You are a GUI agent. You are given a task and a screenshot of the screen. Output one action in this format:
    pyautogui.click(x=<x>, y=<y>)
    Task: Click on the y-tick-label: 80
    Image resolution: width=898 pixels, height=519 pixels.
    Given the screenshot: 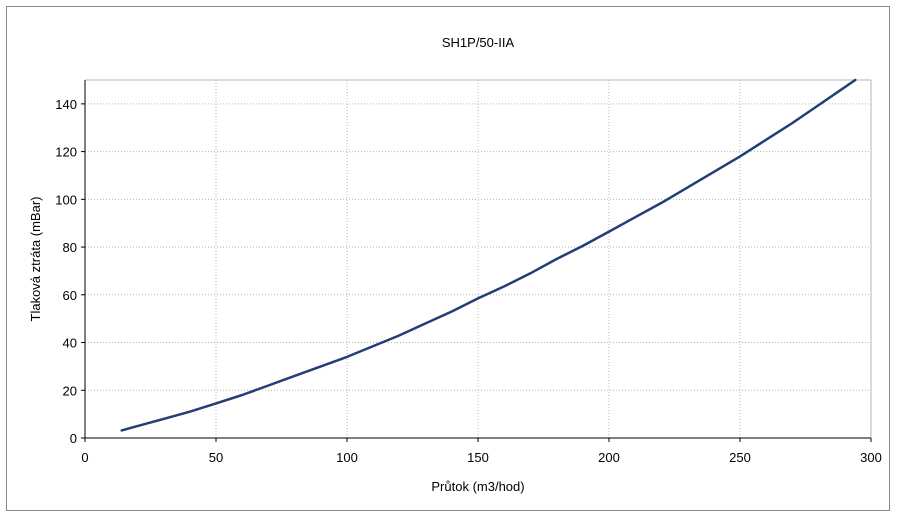 What is the action you would take?
    pyautogui.click(x=70, y=247)
    